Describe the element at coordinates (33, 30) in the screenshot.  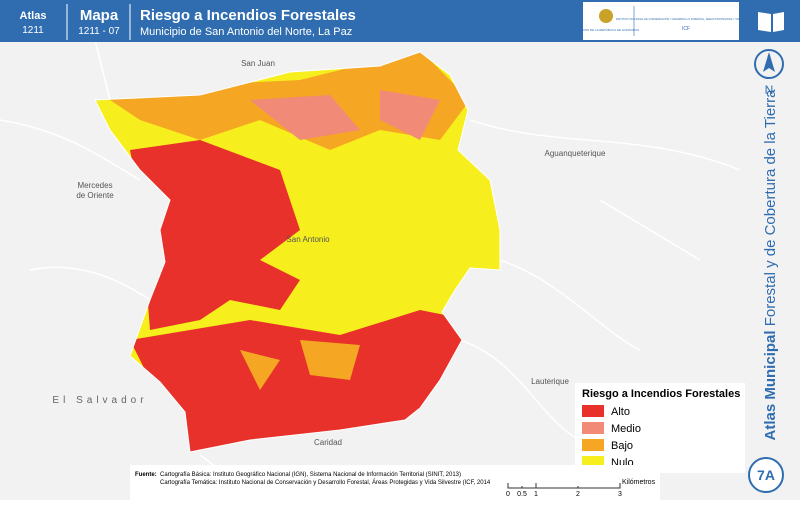
I see `atlas-code: 1211` at that location.